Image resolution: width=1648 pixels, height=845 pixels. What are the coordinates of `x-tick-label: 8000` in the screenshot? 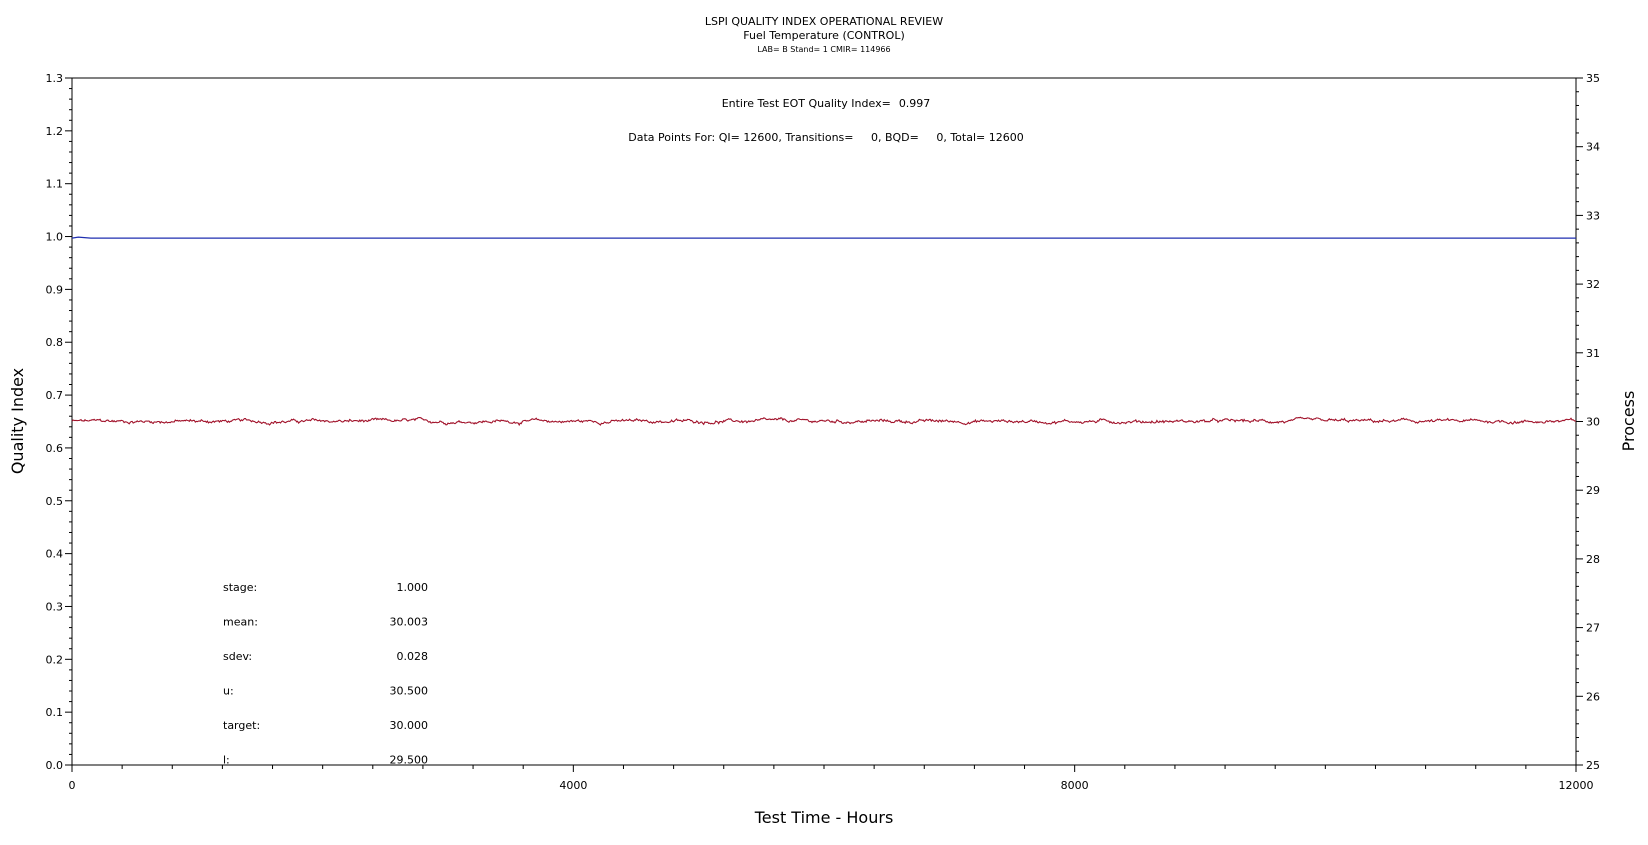 It's located at (1075, 785).